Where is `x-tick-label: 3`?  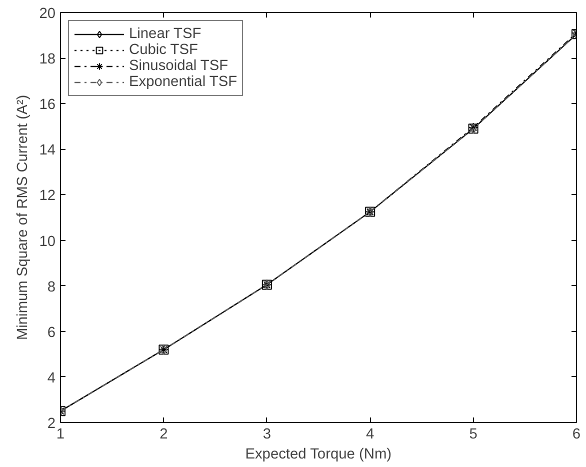 x-tick-label: 3 is located at coordinates (266, 434).